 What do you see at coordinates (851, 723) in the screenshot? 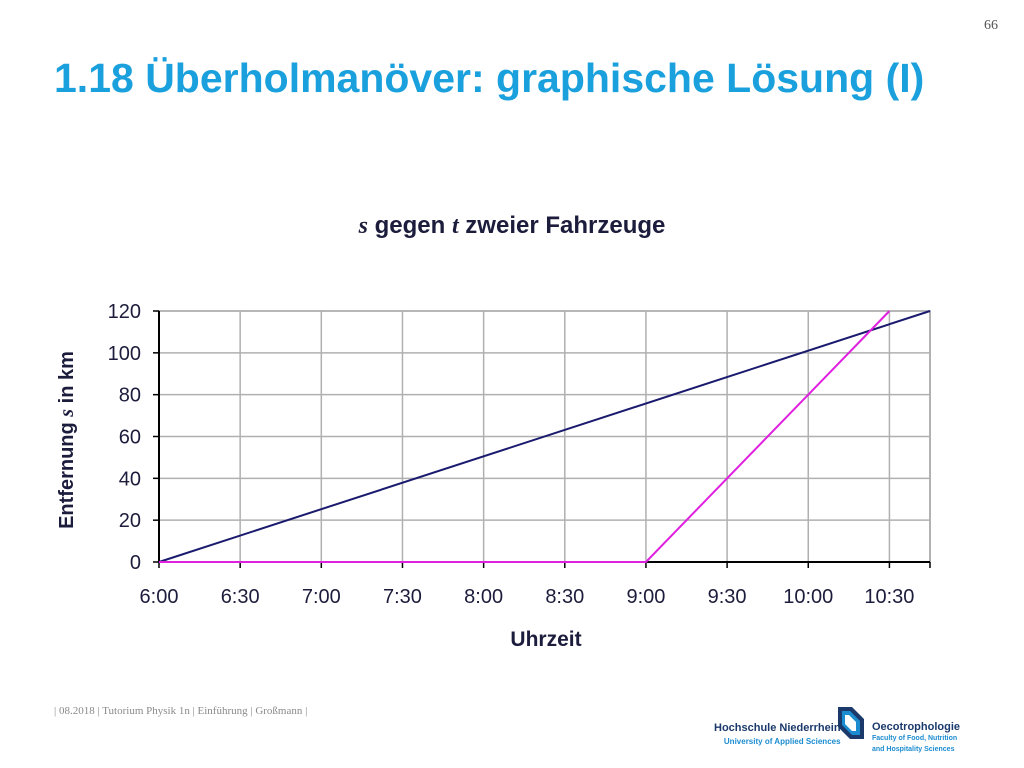
I see `hochschule-logo-icon` at bounding box center [851, 723].